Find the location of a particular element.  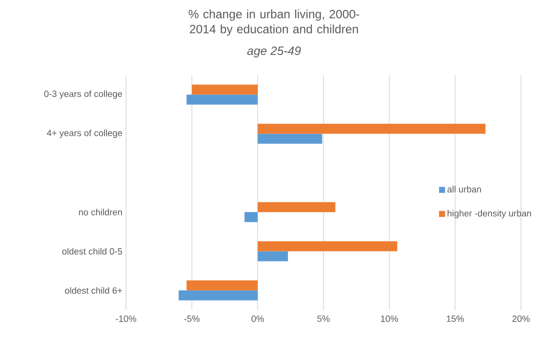

x-tick-label: 20% is located at coordinates (521, 319).